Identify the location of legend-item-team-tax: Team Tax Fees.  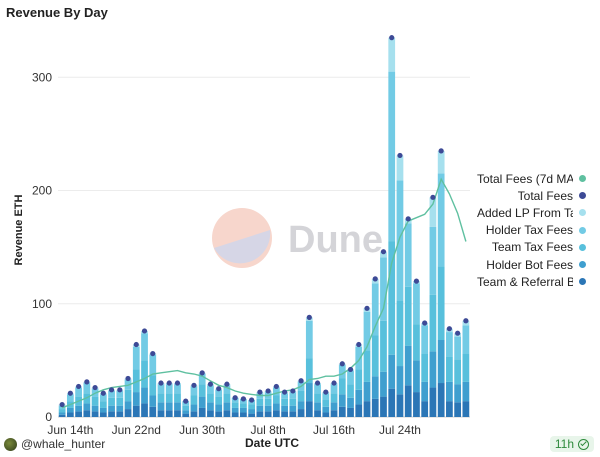
(534, 247).